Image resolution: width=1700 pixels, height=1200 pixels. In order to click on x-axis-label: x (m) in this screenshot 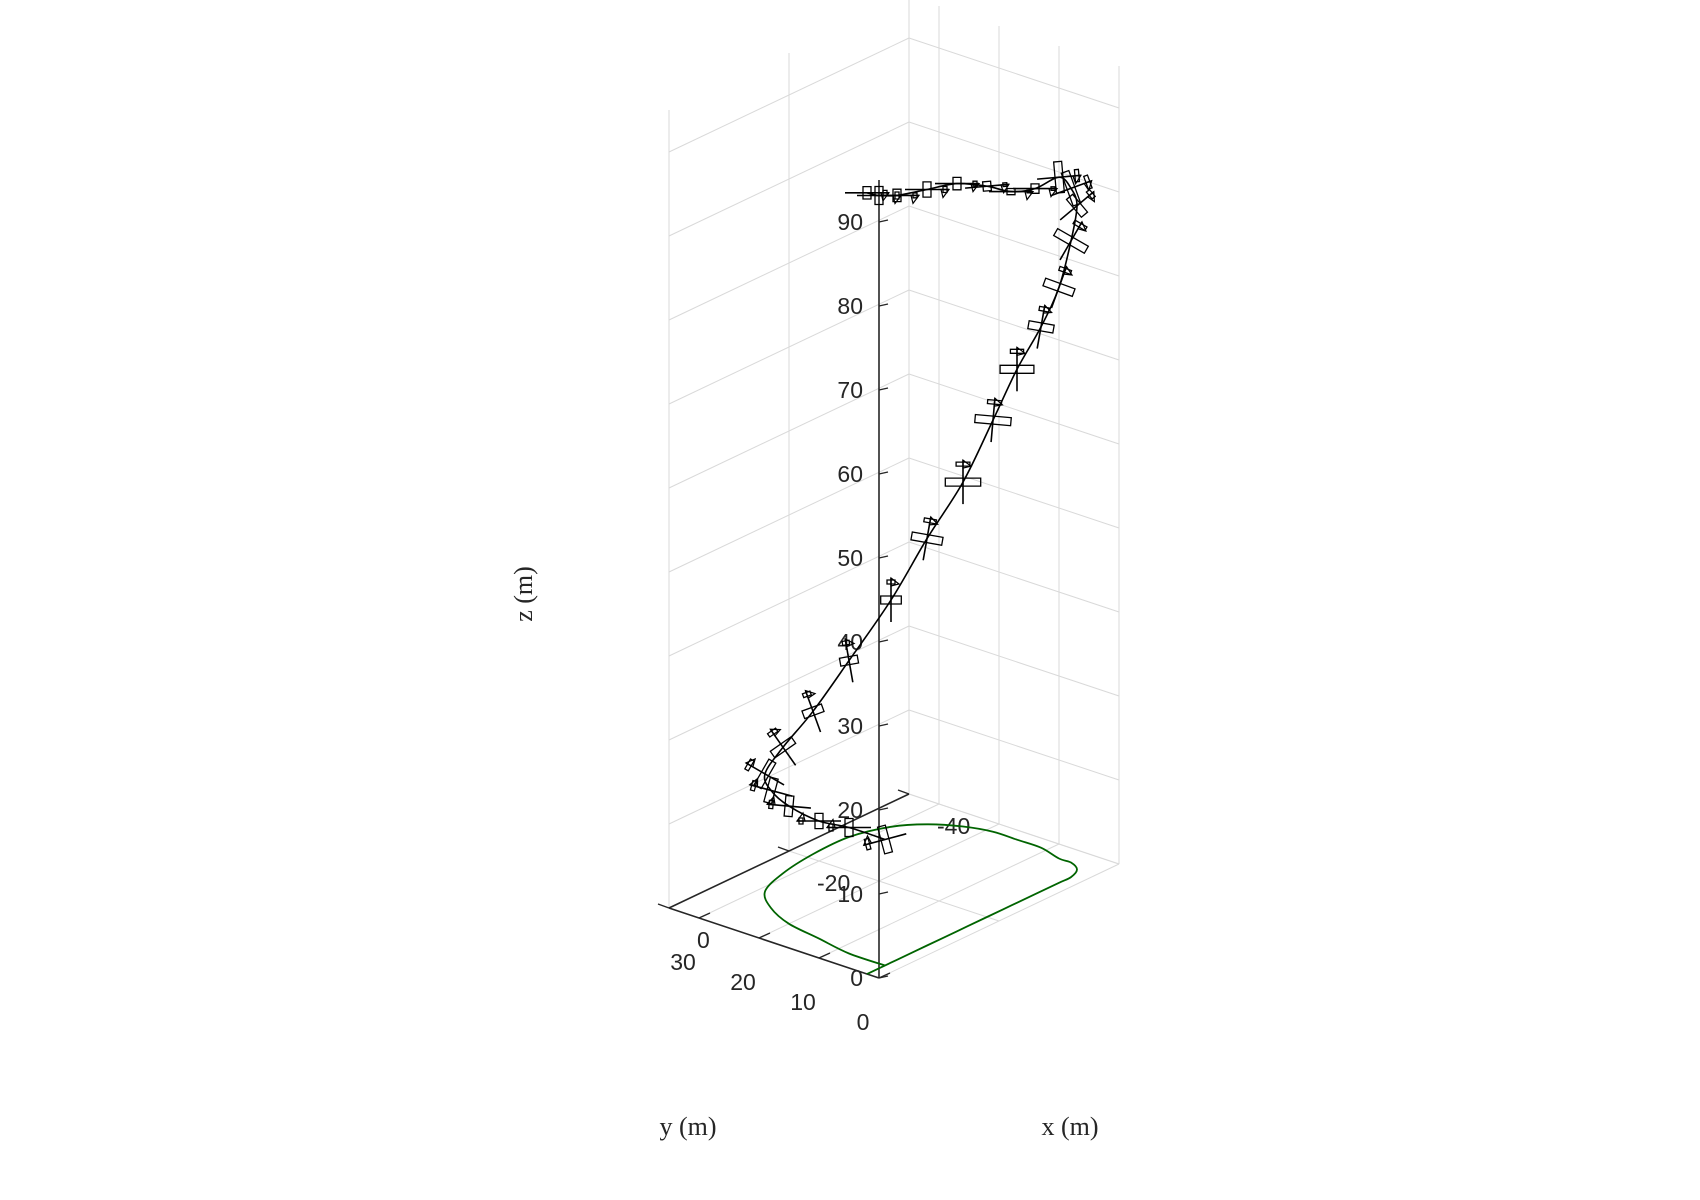, I will do `click(1069, 1126)`.